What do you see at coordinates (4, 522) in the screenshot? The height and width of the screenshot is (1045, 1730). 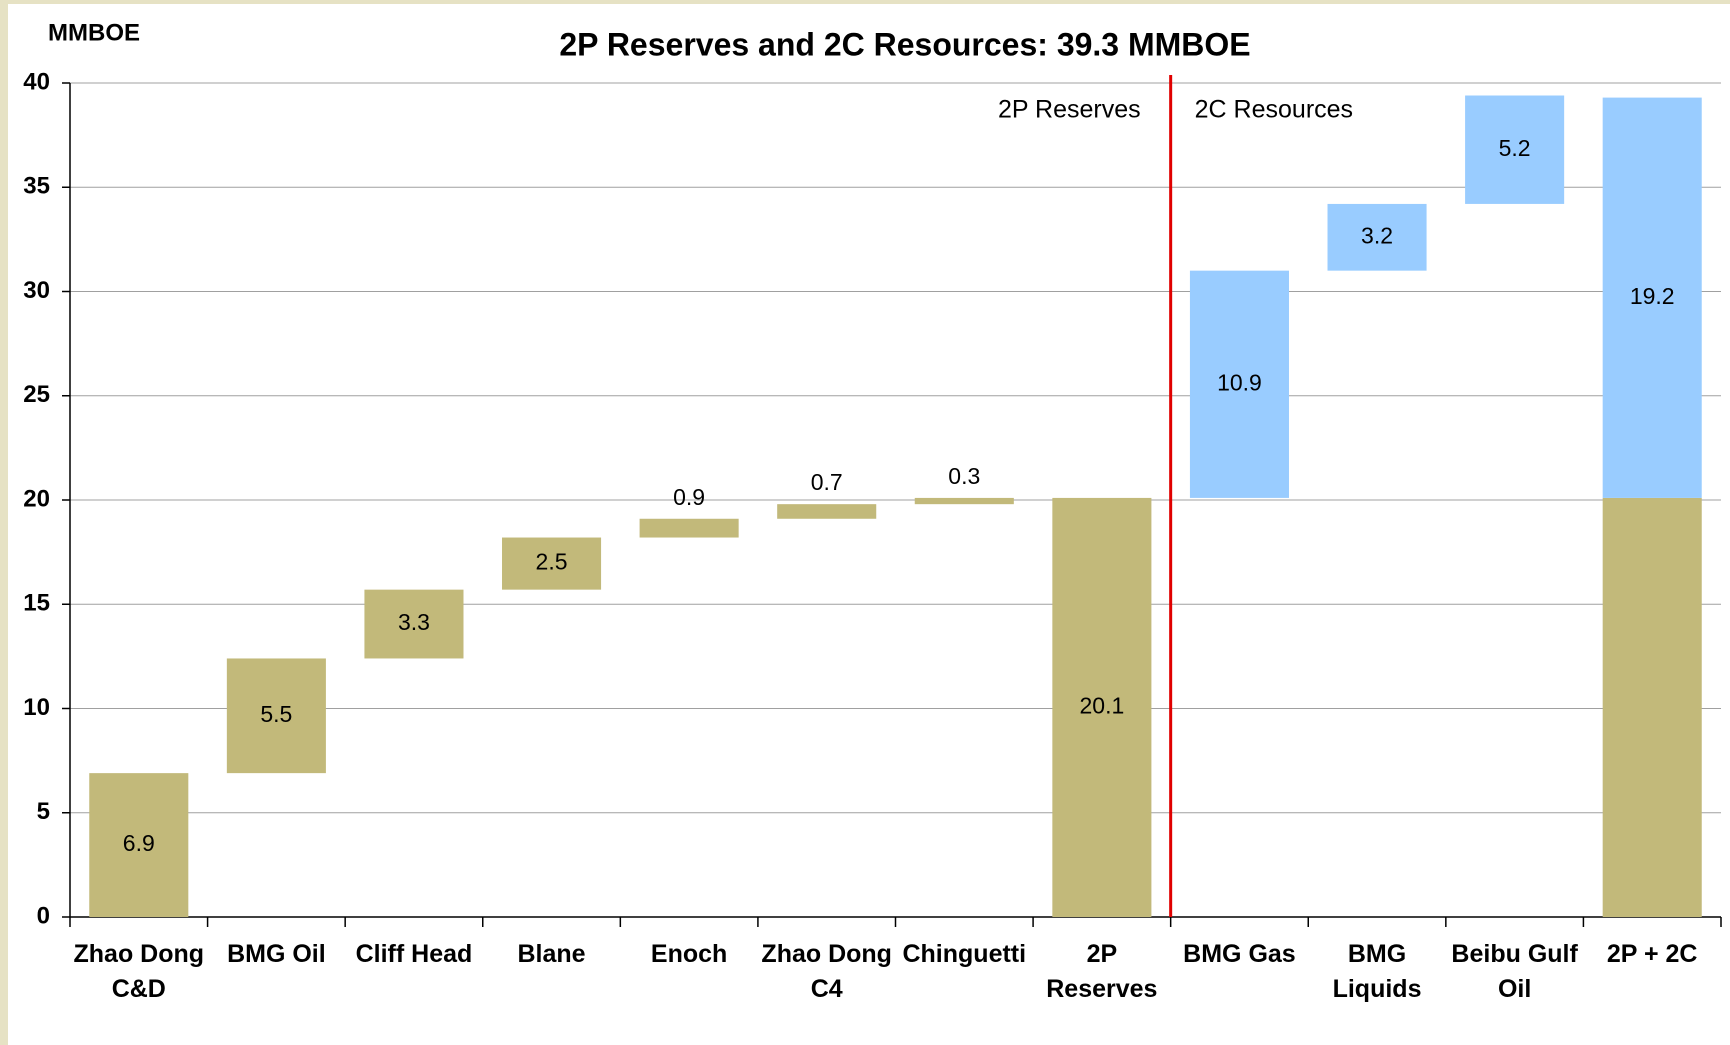 I see `frame-left` at bounding box center [4, 522].